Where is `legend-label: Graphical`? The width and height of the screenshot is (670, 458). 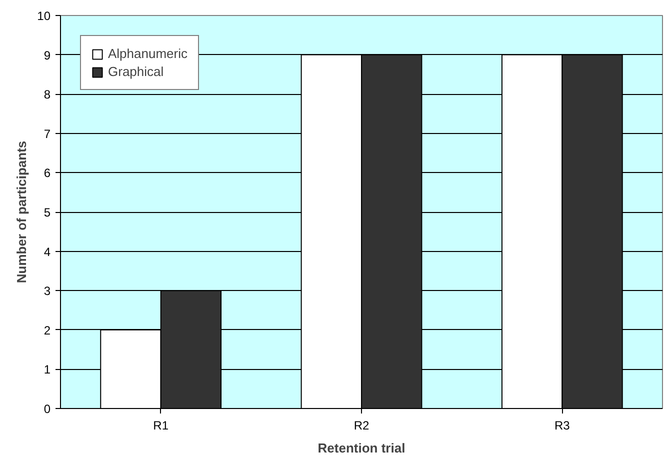
legend-label: Graphical is located at coordinates (136, 71).